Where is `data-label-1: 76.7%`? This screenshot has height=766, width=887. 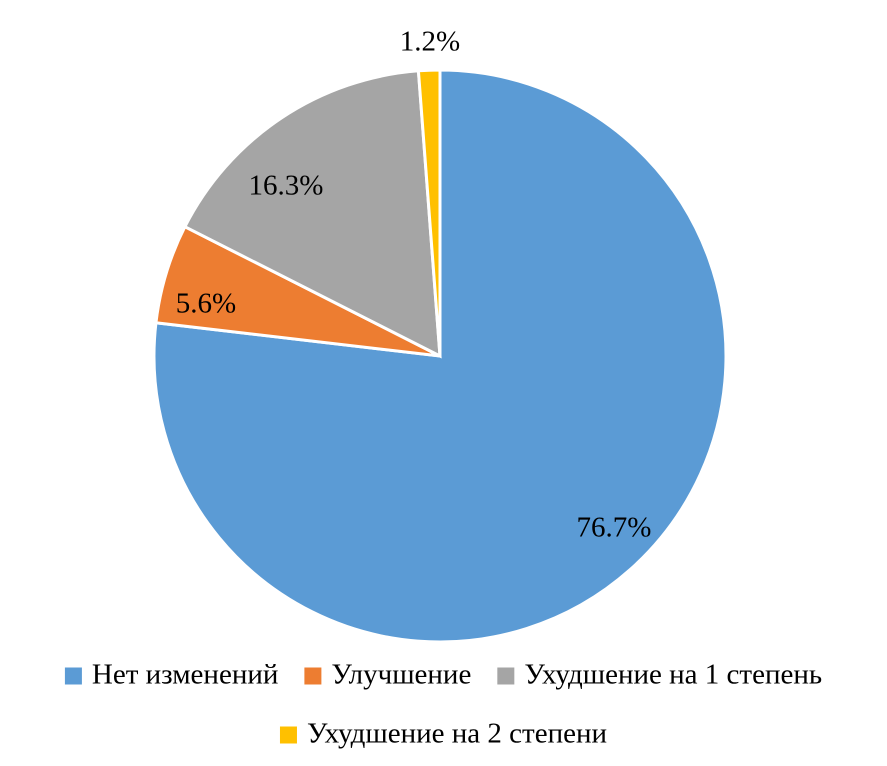 data-label-1: 76.7% is located at coordinates (614, 528).